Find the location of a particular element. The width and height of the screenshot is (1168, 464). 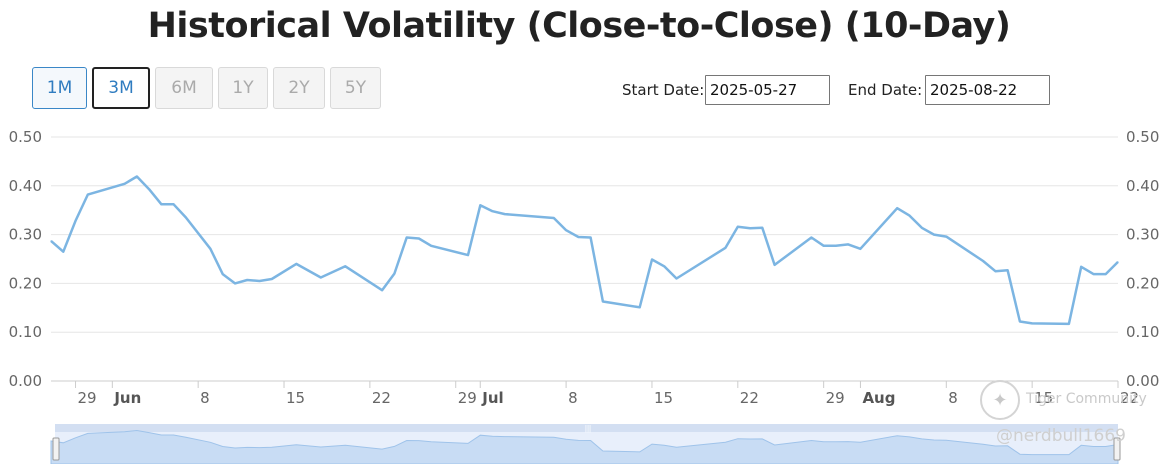

y-tick-label-left: 0.40 is located at coordinates (25, 186).